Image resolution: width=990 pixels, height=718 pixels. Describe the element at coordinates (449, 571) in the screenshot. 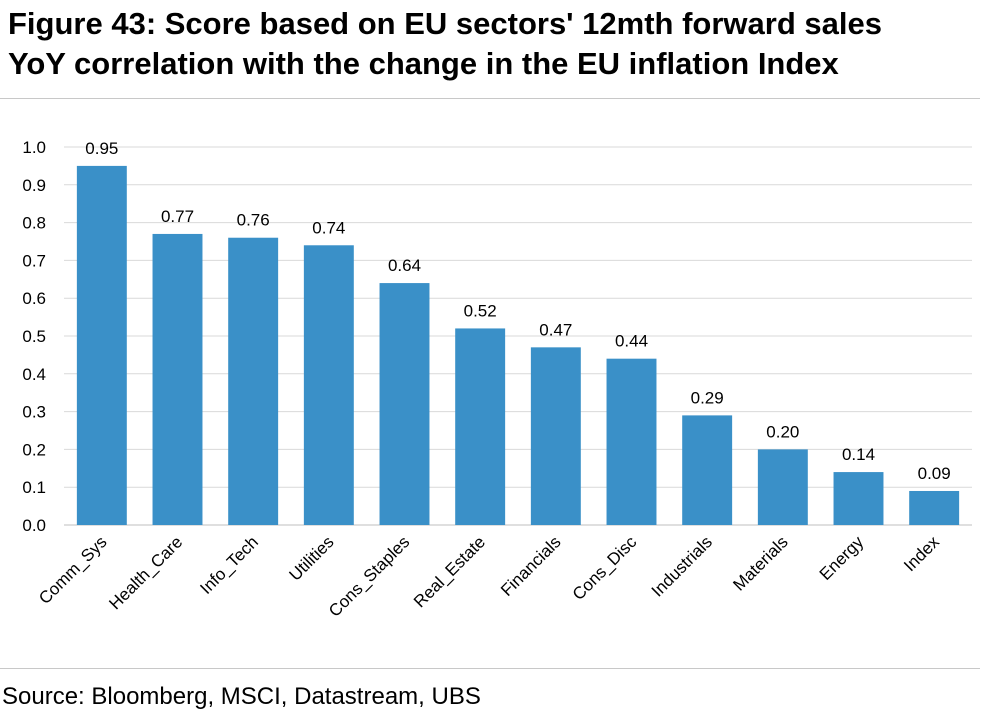

I see `x-tick-label: Real_Estate` at that location.